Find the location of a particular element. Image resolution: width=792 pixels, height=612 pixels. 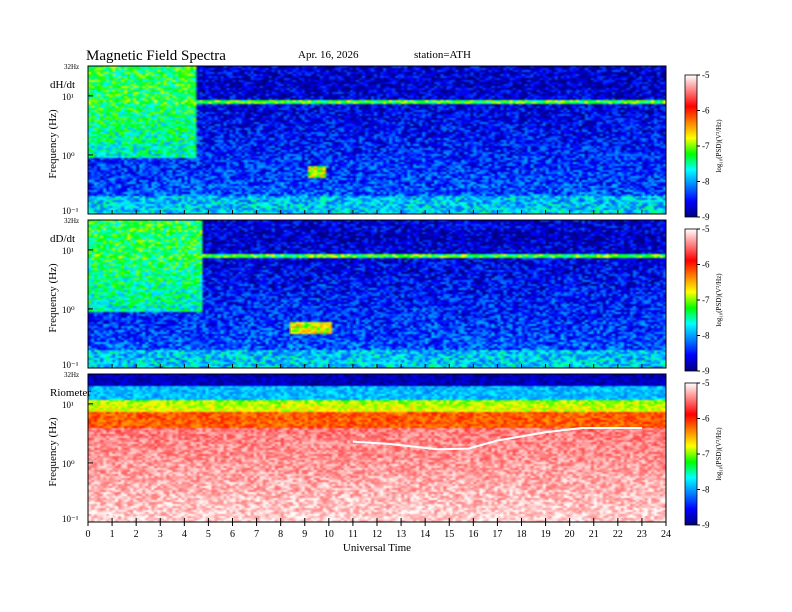

x-tick-label: 1 is located at coordinates (112, 534).